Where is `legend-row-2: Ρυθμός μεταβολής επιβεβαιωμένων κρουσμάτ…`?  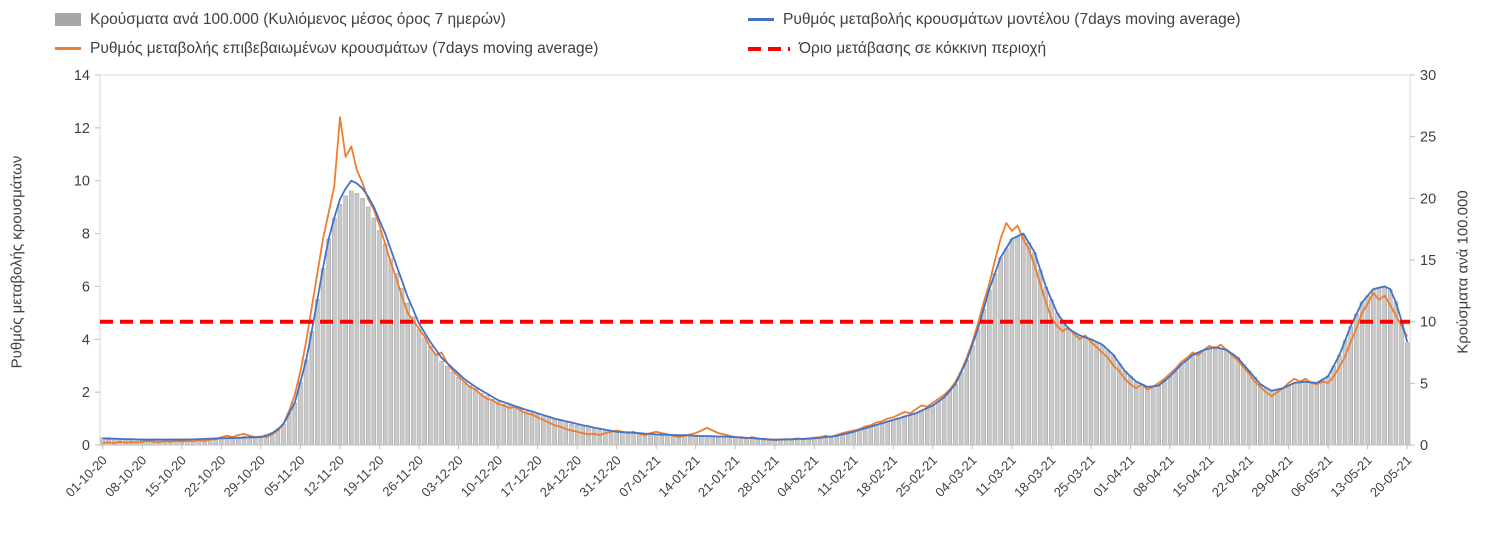 legend-row-2: Ρυθμός μεταβολής επιβεβαιωμένων κρουσμάτ… is located at coordinates (748, 48).